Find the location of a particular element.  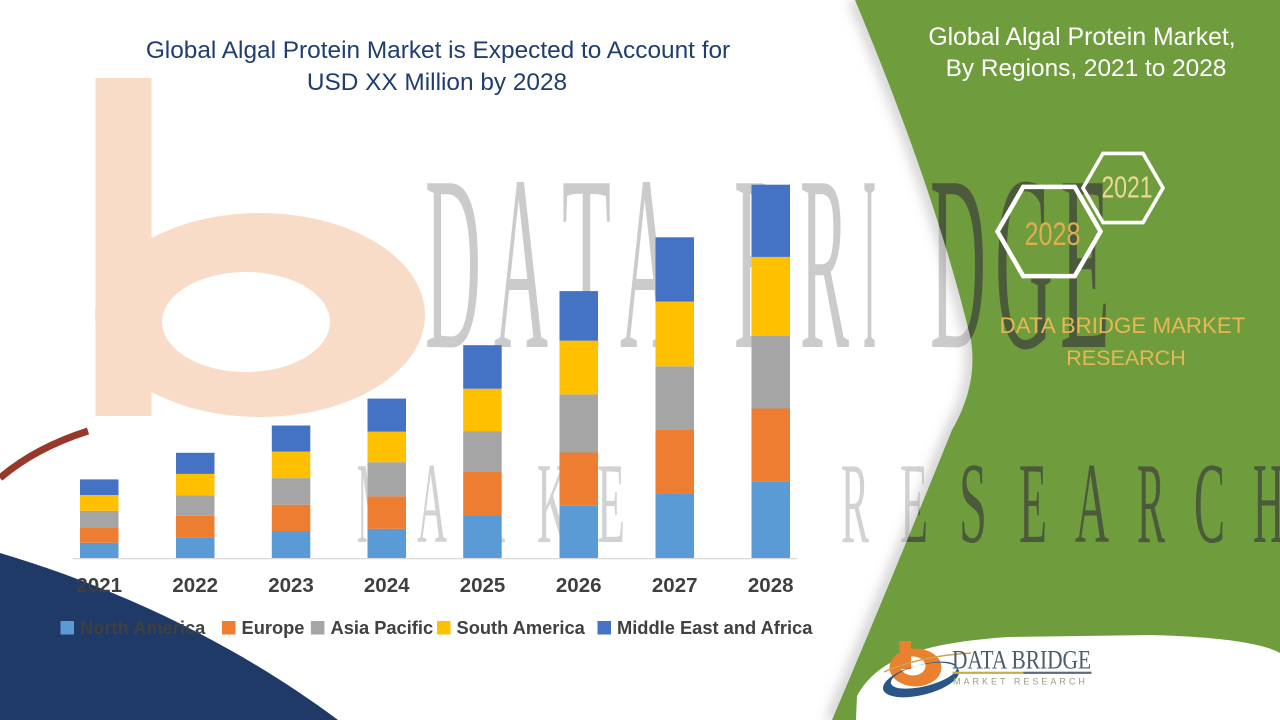

svg-text: I is located at coordinates (869, 263).